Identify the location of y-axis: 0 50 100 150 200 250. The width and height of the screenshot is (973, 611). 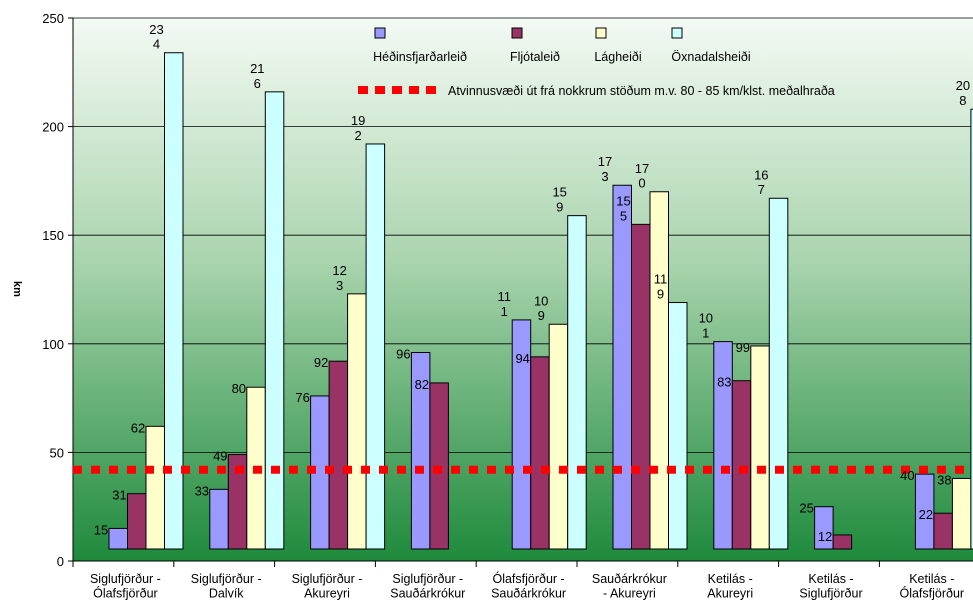
(58, 290).